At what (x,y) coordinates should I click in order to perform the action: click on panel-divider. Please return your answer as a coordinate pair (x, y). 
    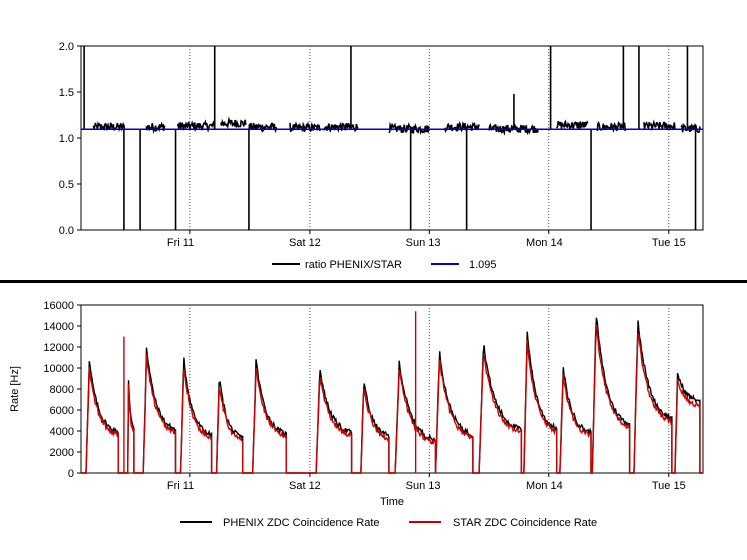
    Looking at the image, I should click on (373, 281).